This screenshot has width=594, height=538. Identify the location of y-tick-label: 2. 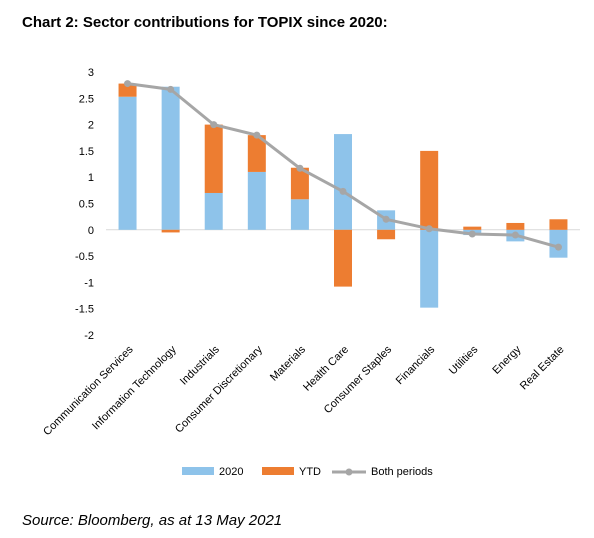
(91, 126).